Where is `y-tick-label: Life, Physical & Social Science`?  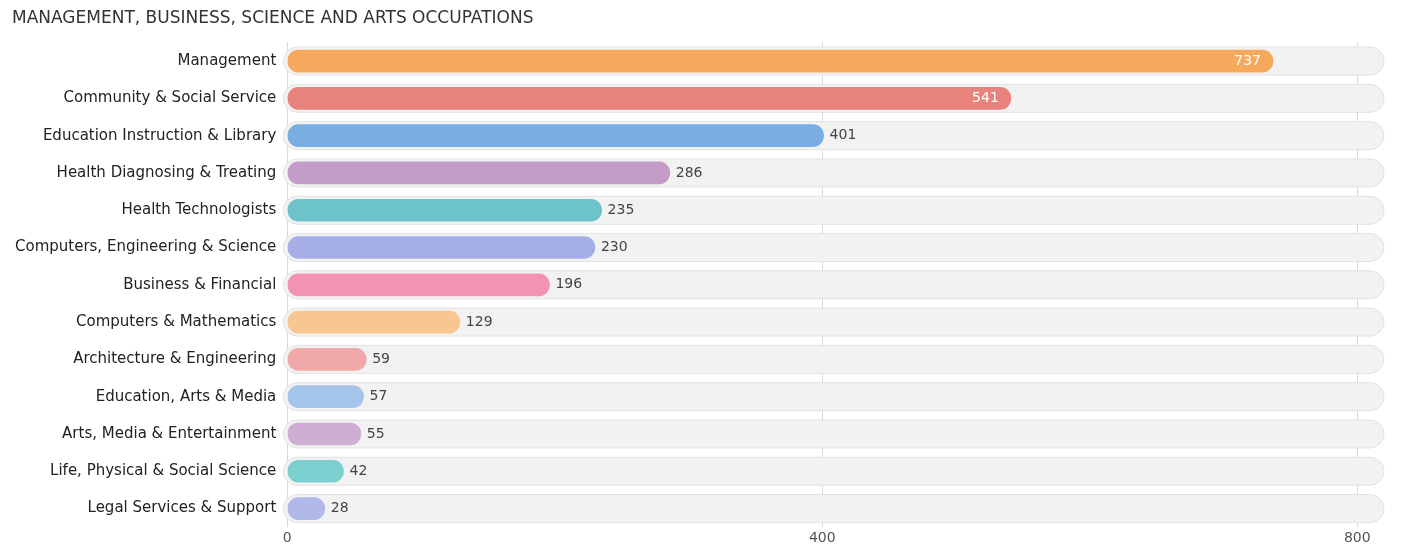 y-tick-label: Life, Physical & Social Science is located at coordinates (163, 470).